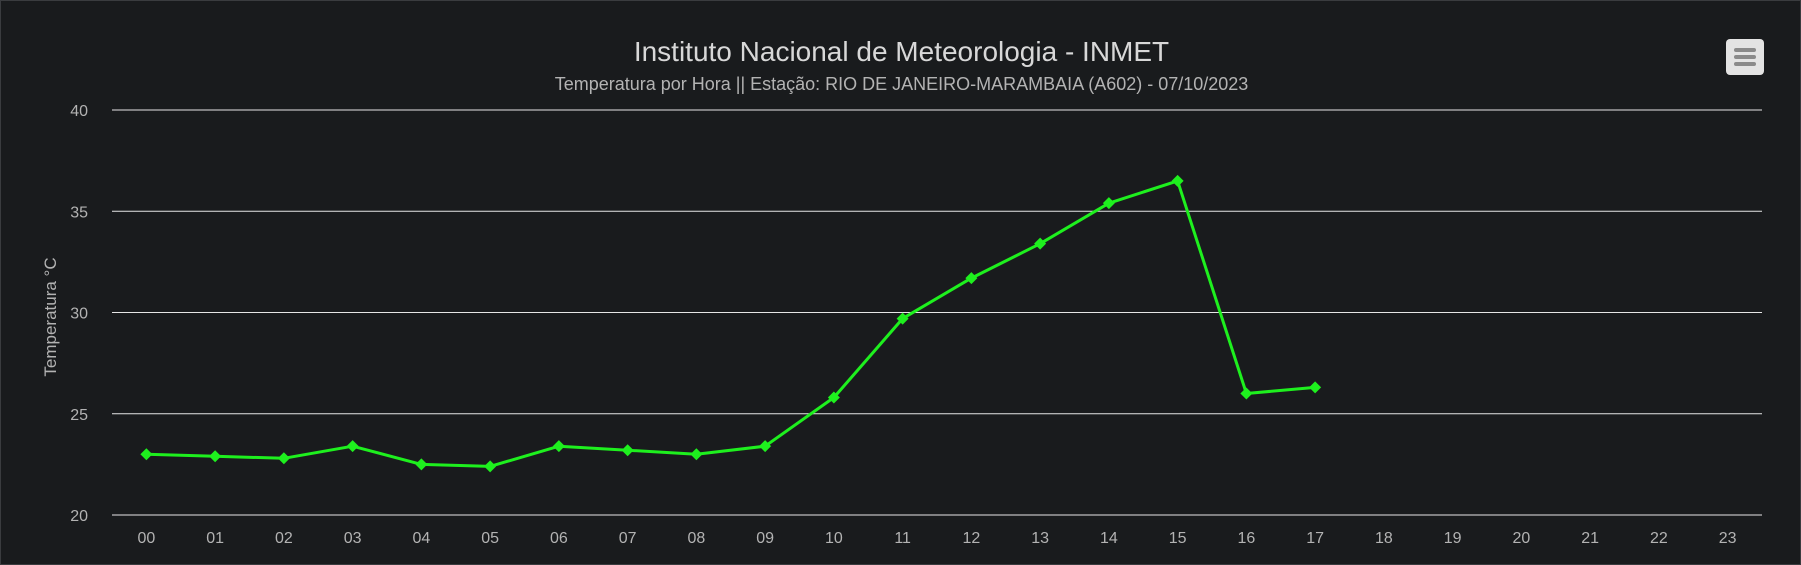 This screenshot has height=565, width=1801. Describe the element at coordinates (79, 415) in the screenshot. I see `y-tick-label: 25` at that location.